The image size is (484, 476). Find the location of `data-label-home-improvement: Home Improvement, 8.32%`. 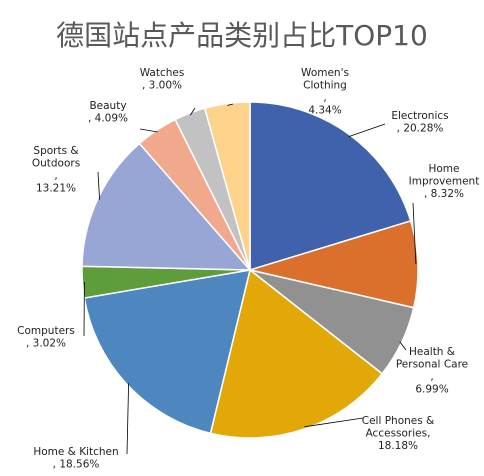

data-label-home-improvement: Home Improvement, 8.32% is located at coordinates (444, 181).